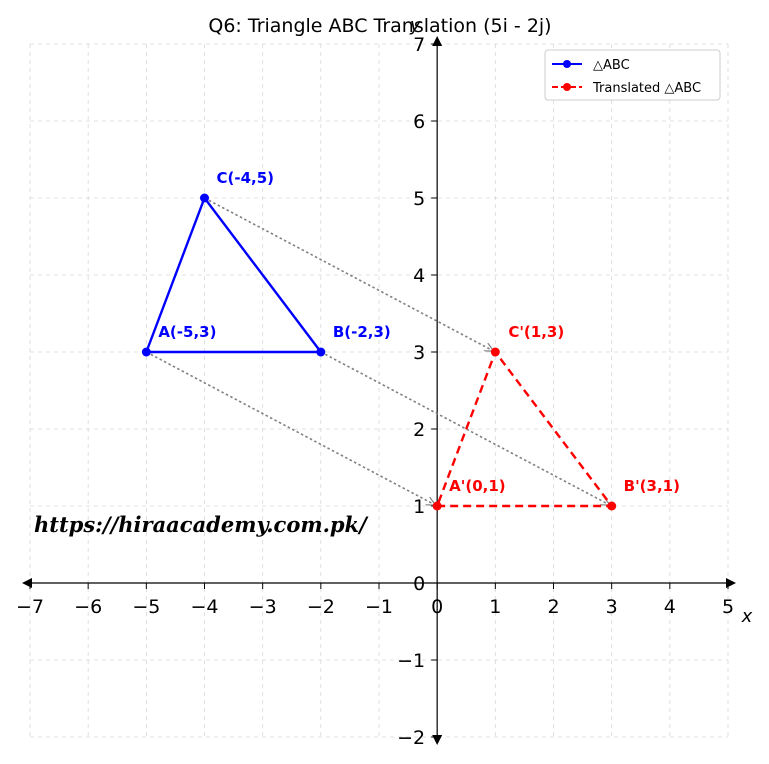 The width and height of the screenshot is (769, 764). I want to click on y-tick-label: 3, so click(419, 353).